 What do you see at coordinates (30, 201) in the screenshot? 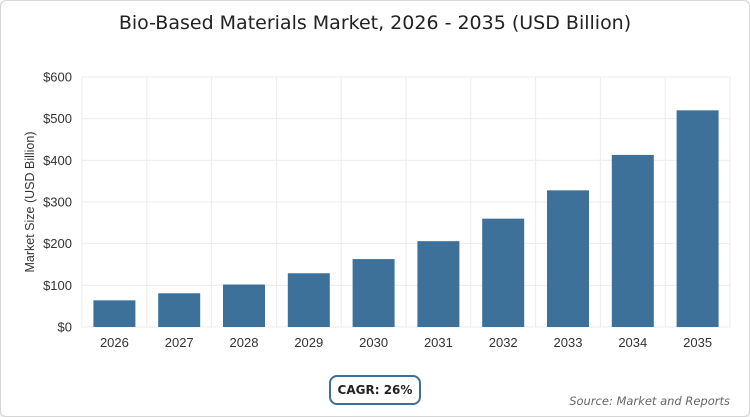
I see `y-axis-title: Market Size (USD Billion)` at bounding box center [30, 201].